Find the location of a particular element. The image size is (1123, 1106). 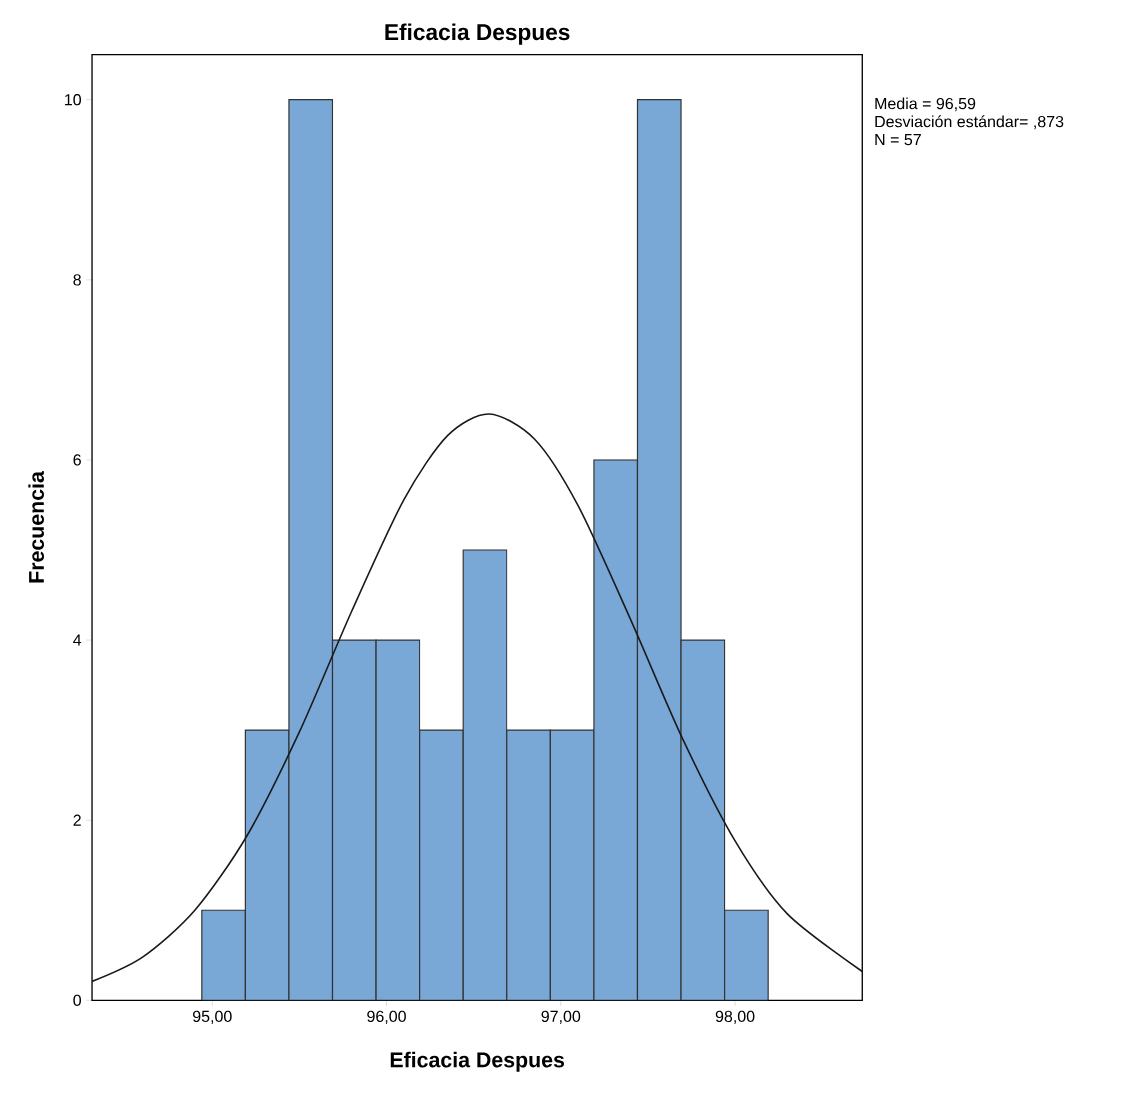

y-tick-label: 4 is located at coordinates (77, 640).